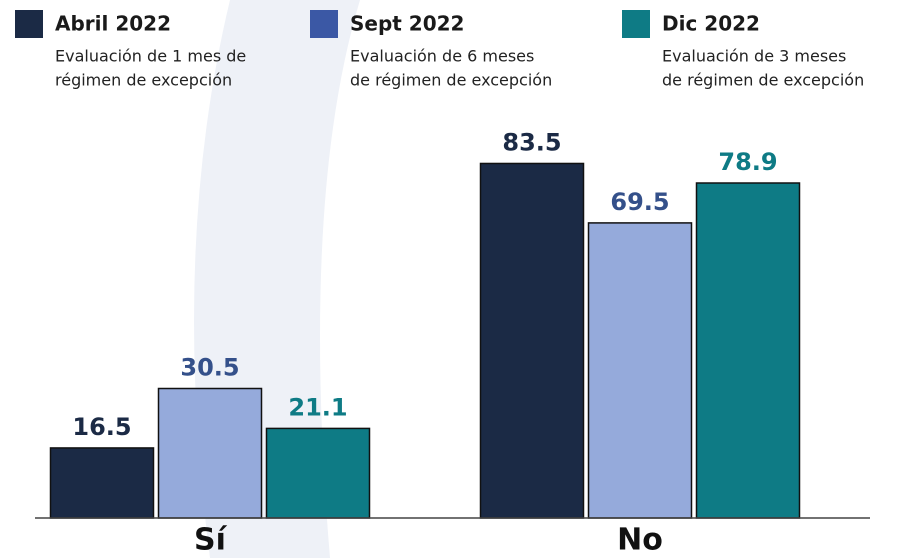 This screenshot has width=901, height=558. I want to click on legend-description: Evaluación de 6 meses, so click(442, 56).